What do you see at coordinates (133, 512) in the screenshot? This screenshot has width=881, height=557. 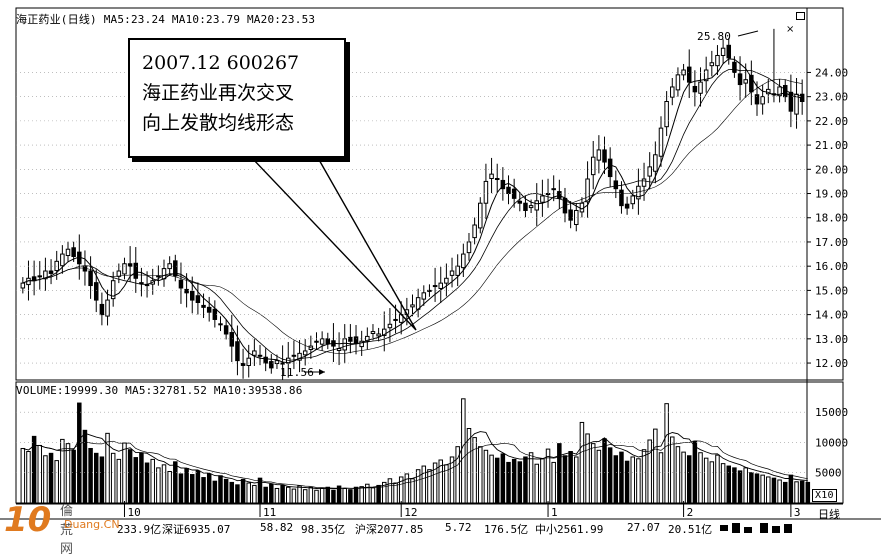 I see `time-tick-label: 10` at bounding box center [133, 512].